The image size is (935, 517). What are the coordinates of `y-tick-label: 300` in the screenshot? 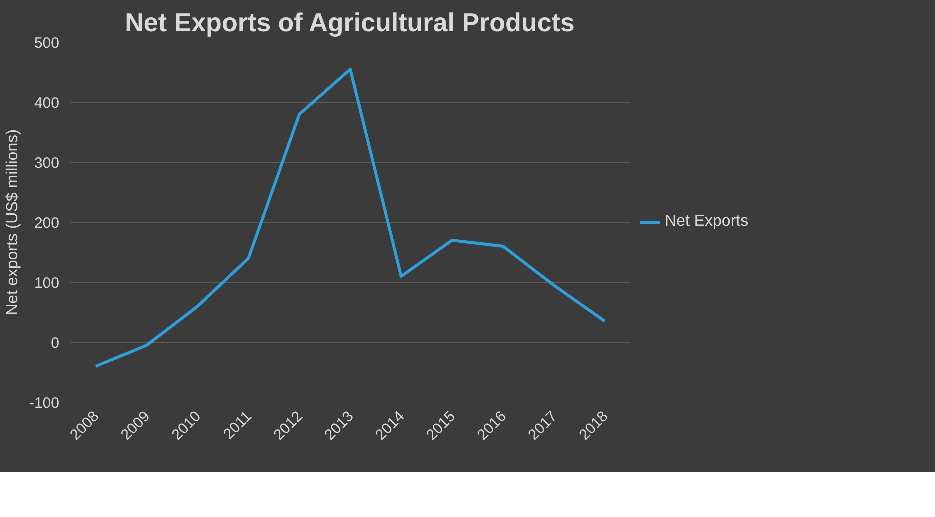 It's located at (47, 163).